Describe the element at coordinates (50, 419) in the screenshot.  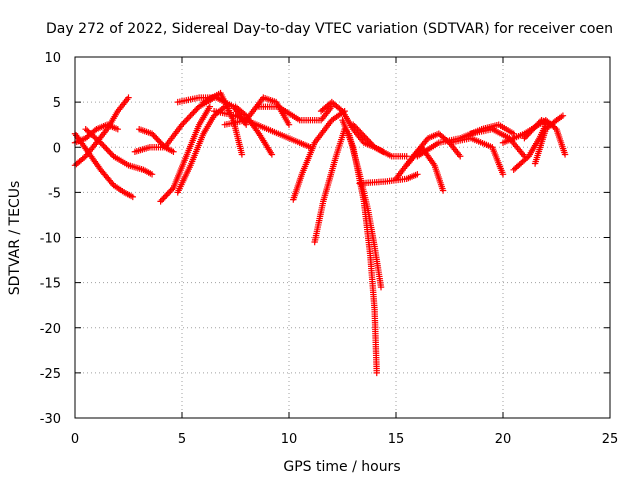
I see `y-tick-label: -30` at that location.